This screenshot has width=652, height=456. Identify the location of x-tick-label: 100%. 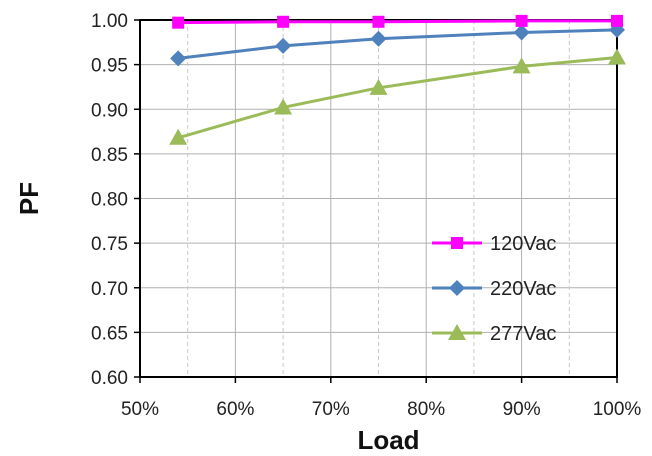
(617, 409).